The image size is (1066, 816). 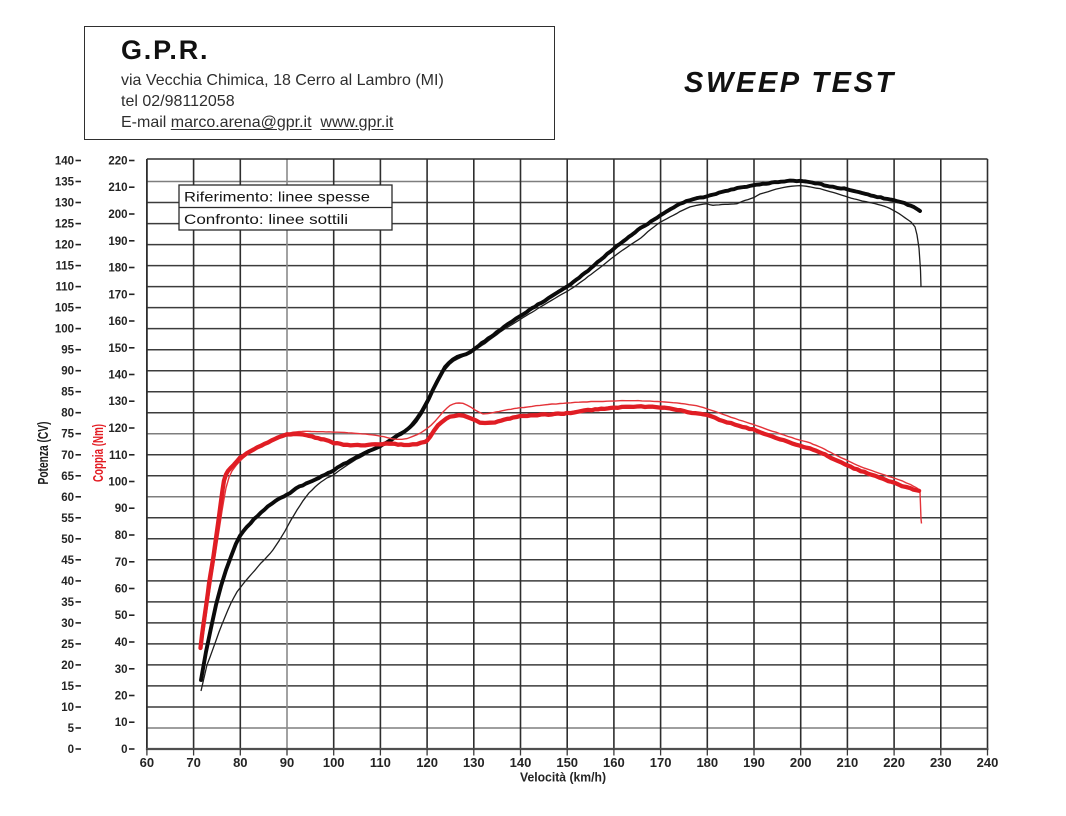 What do you see at coordinates (563, 777) in the screenshot?
I see `svg-text: Velocità (km/h)` at bounding box center [563, 777].